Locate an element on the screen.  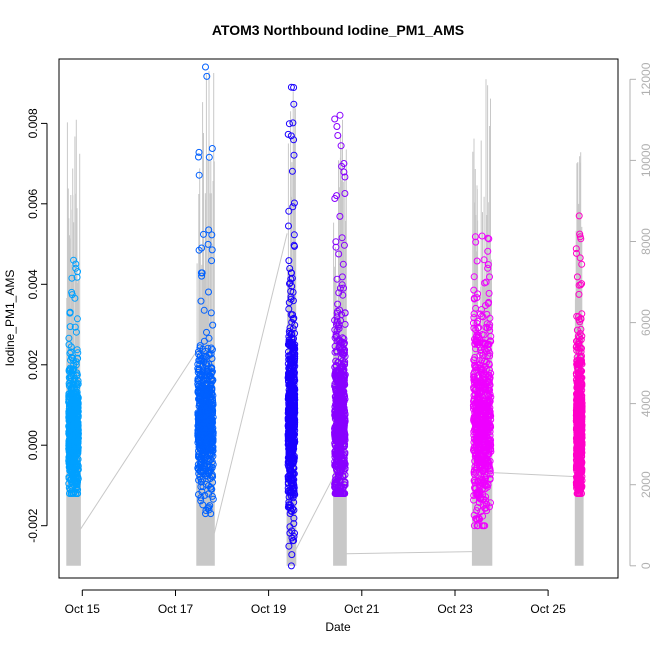
x-axis-label: Date is located at coordinates (338, 627).